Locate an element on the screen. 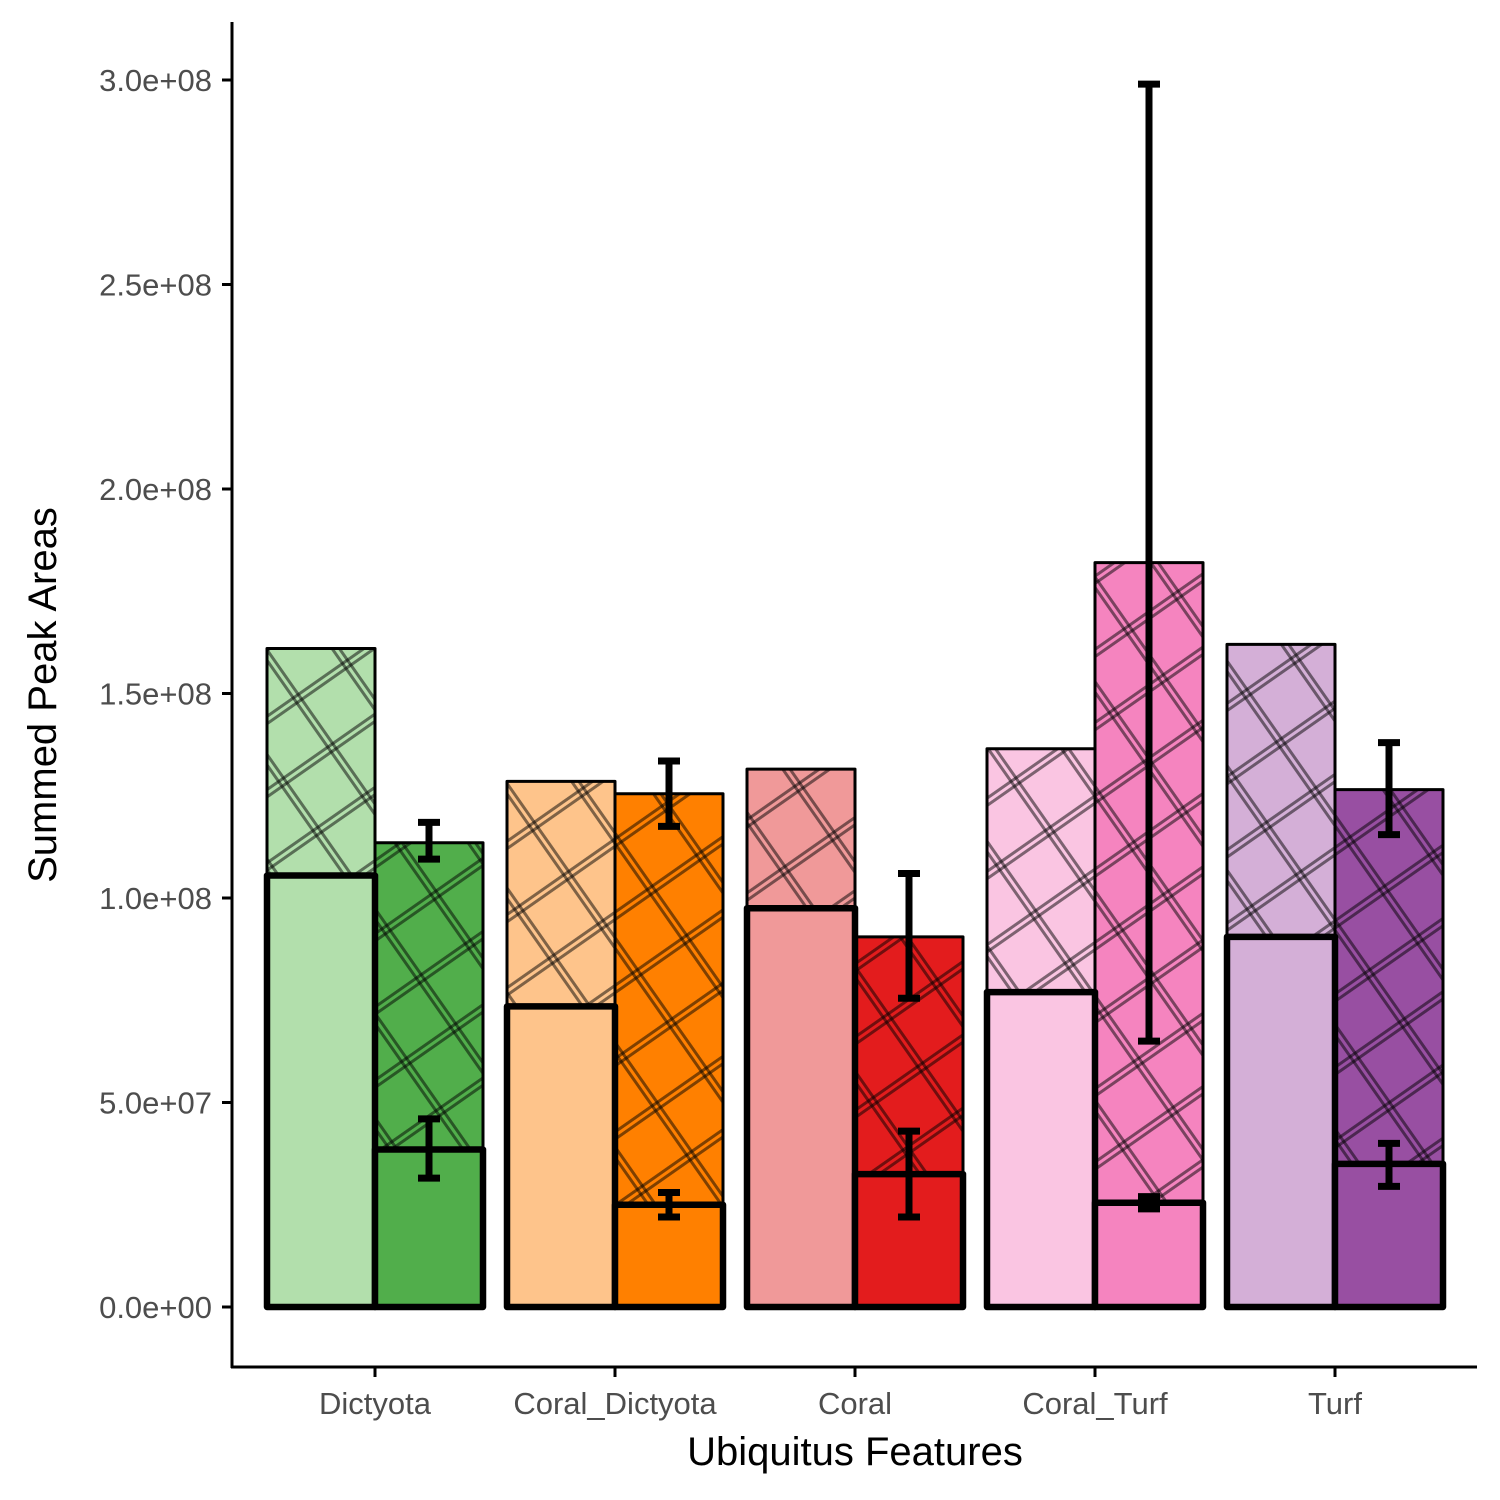 Image resolution: width=1500 pixels, height=1500 pixels. bar-dictyota-light-solid is located at coordinates (321, 1091).